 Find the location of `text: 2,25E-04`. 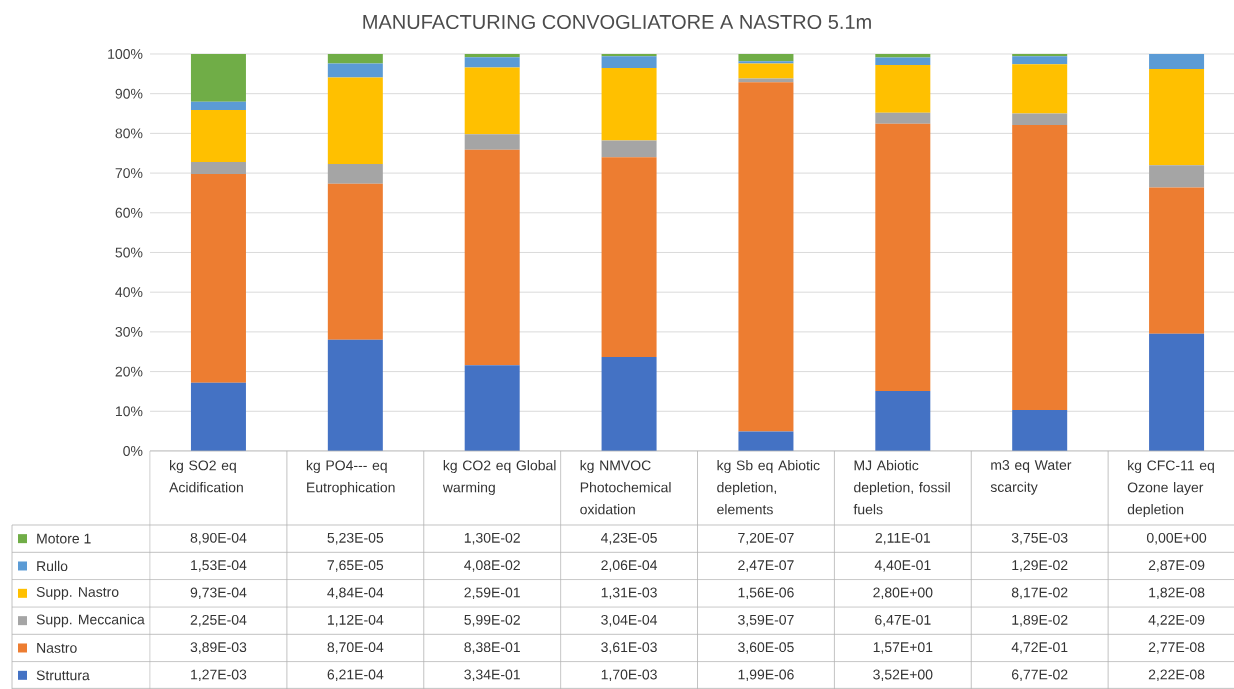

text: 2,25E-04 is located at coordinates (218, 620).